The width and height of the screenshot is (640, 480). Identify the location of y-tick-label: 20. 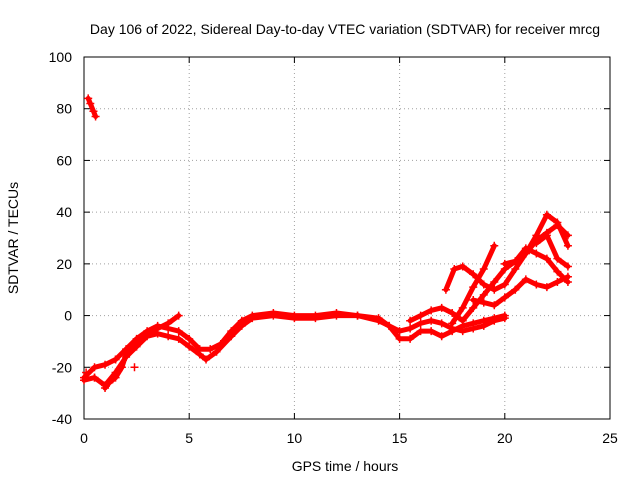
(64, 264).